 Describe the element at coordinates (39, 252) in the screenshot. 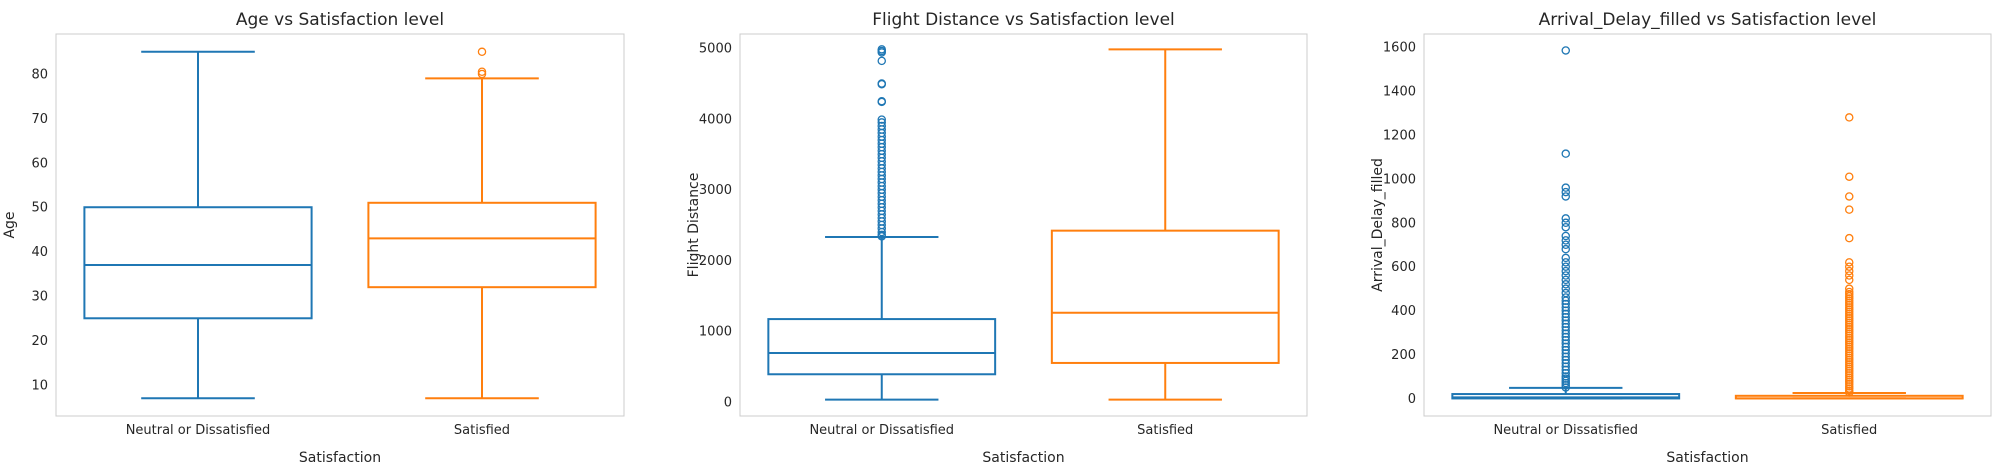

I see `y-tick-label: 40` at that location.